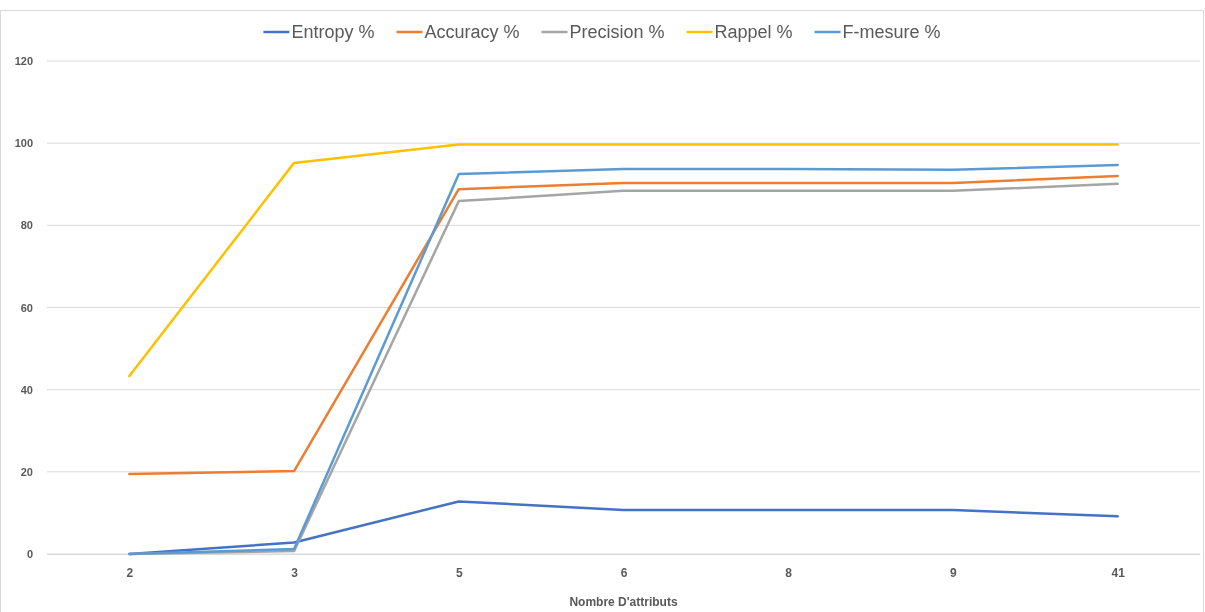 The width and height of the screenshot is (1205, 612). Describe the element at coordinates (753, 32) in the screenshot. I see `legend-label: Rappel %` at that location.